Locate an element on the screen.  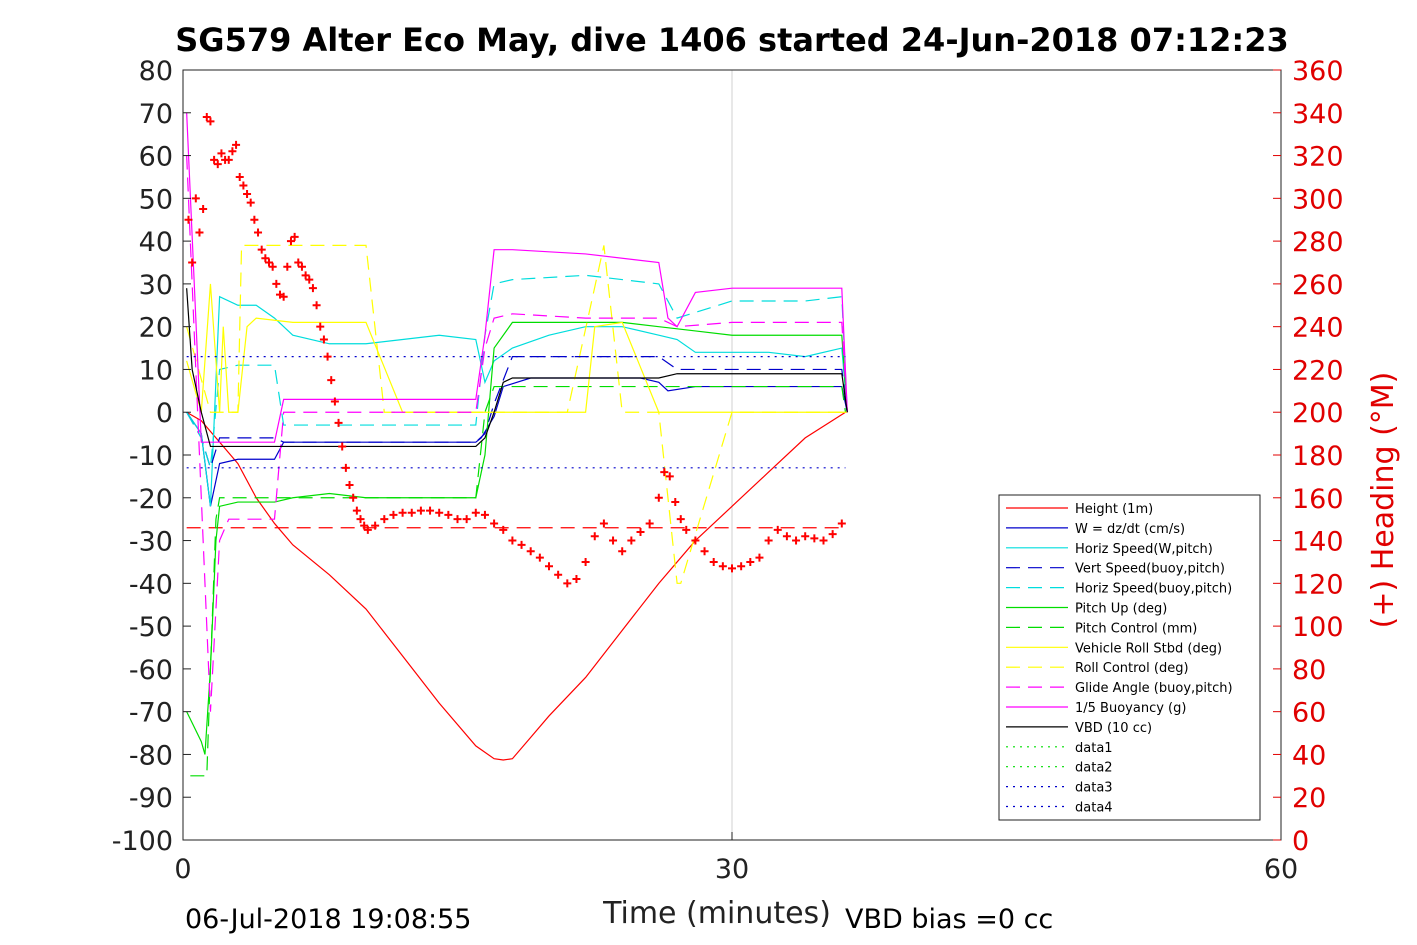
x-tick-label: 30 is located at coordinates (732, 869).